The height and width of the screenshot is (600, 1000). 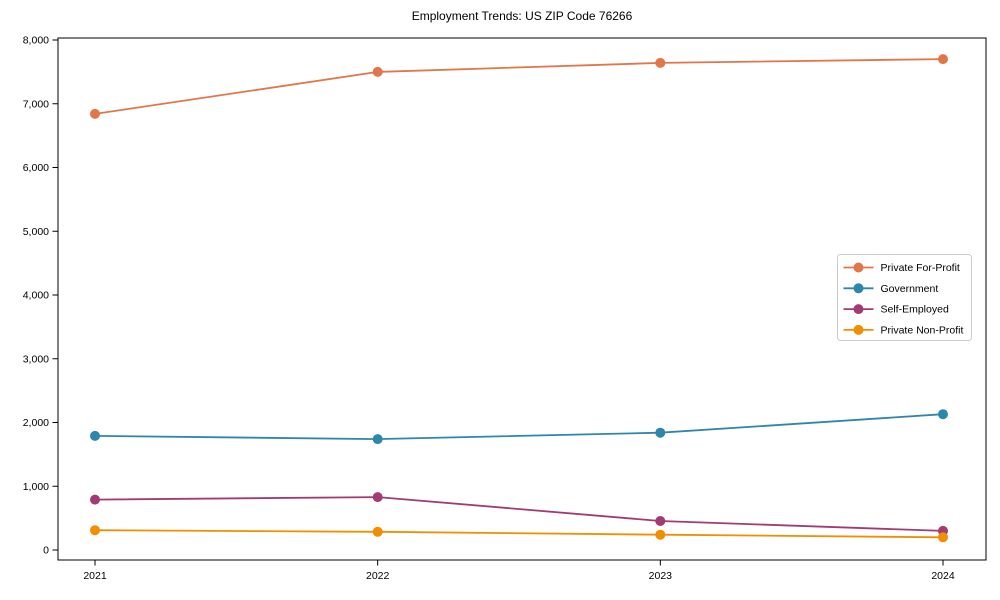 I want to click on y-tick-label: 7,000, so click(x=36, y=104).